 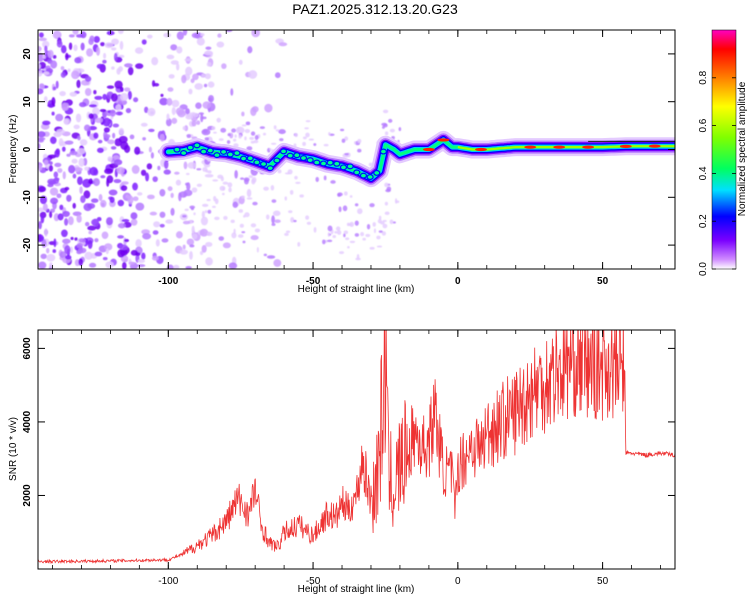 What do you see at coordinates (717, 173) in the screenshot?
I see `colorbar-ticks: 0.0 0.2 0.4 0.6 0.8` at bounding box center [717, 173].